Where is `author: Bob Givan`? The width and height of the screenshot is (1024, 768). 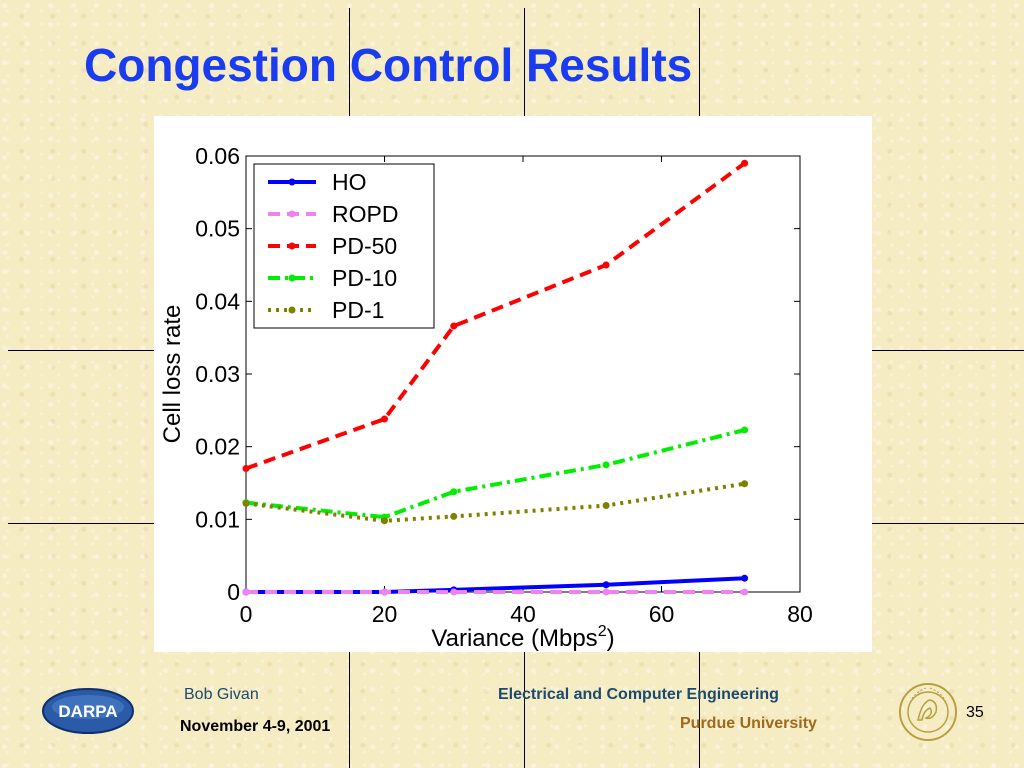
author: Bob Givan is located at coordinates (221, 694).